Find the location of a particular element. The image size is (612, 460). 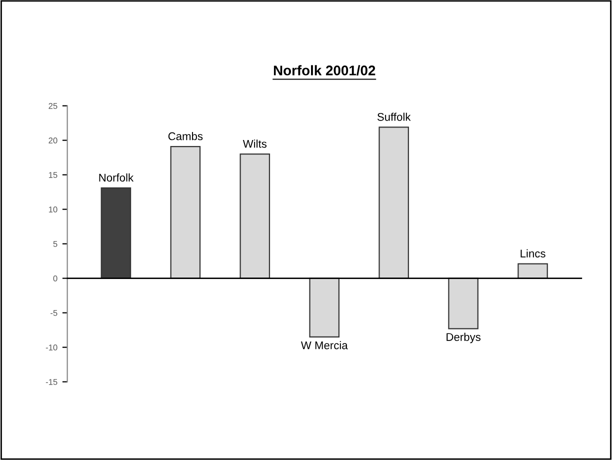

y-tick-label: 5 is located at coordinates (55, 244).